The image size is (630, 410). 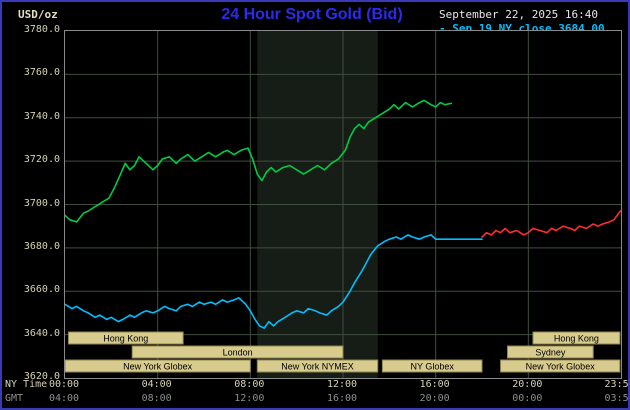 I want to click on x-tick-label-gmt: 03:59, so click(x=616, y=398).